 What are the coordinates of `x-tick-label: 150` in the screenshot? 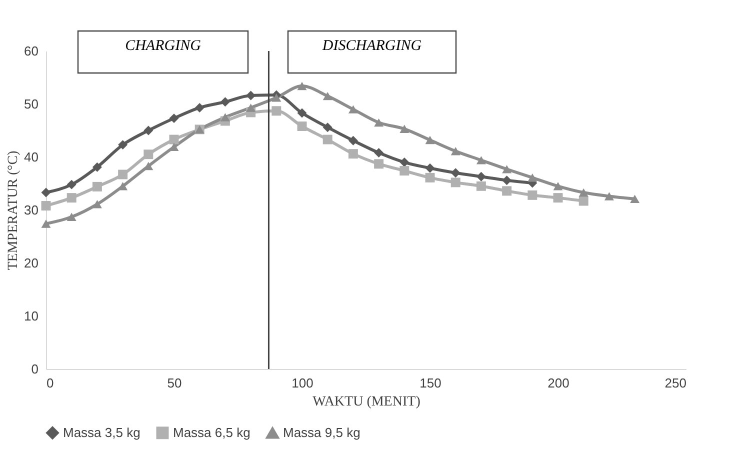 It's located at (431, 383).